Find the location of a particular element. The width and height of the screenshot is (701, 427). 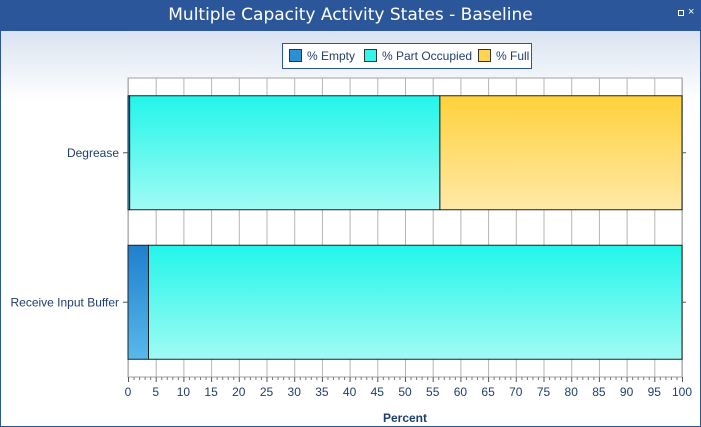

x-tick-label: 45 is located at coordinates (378, 392).